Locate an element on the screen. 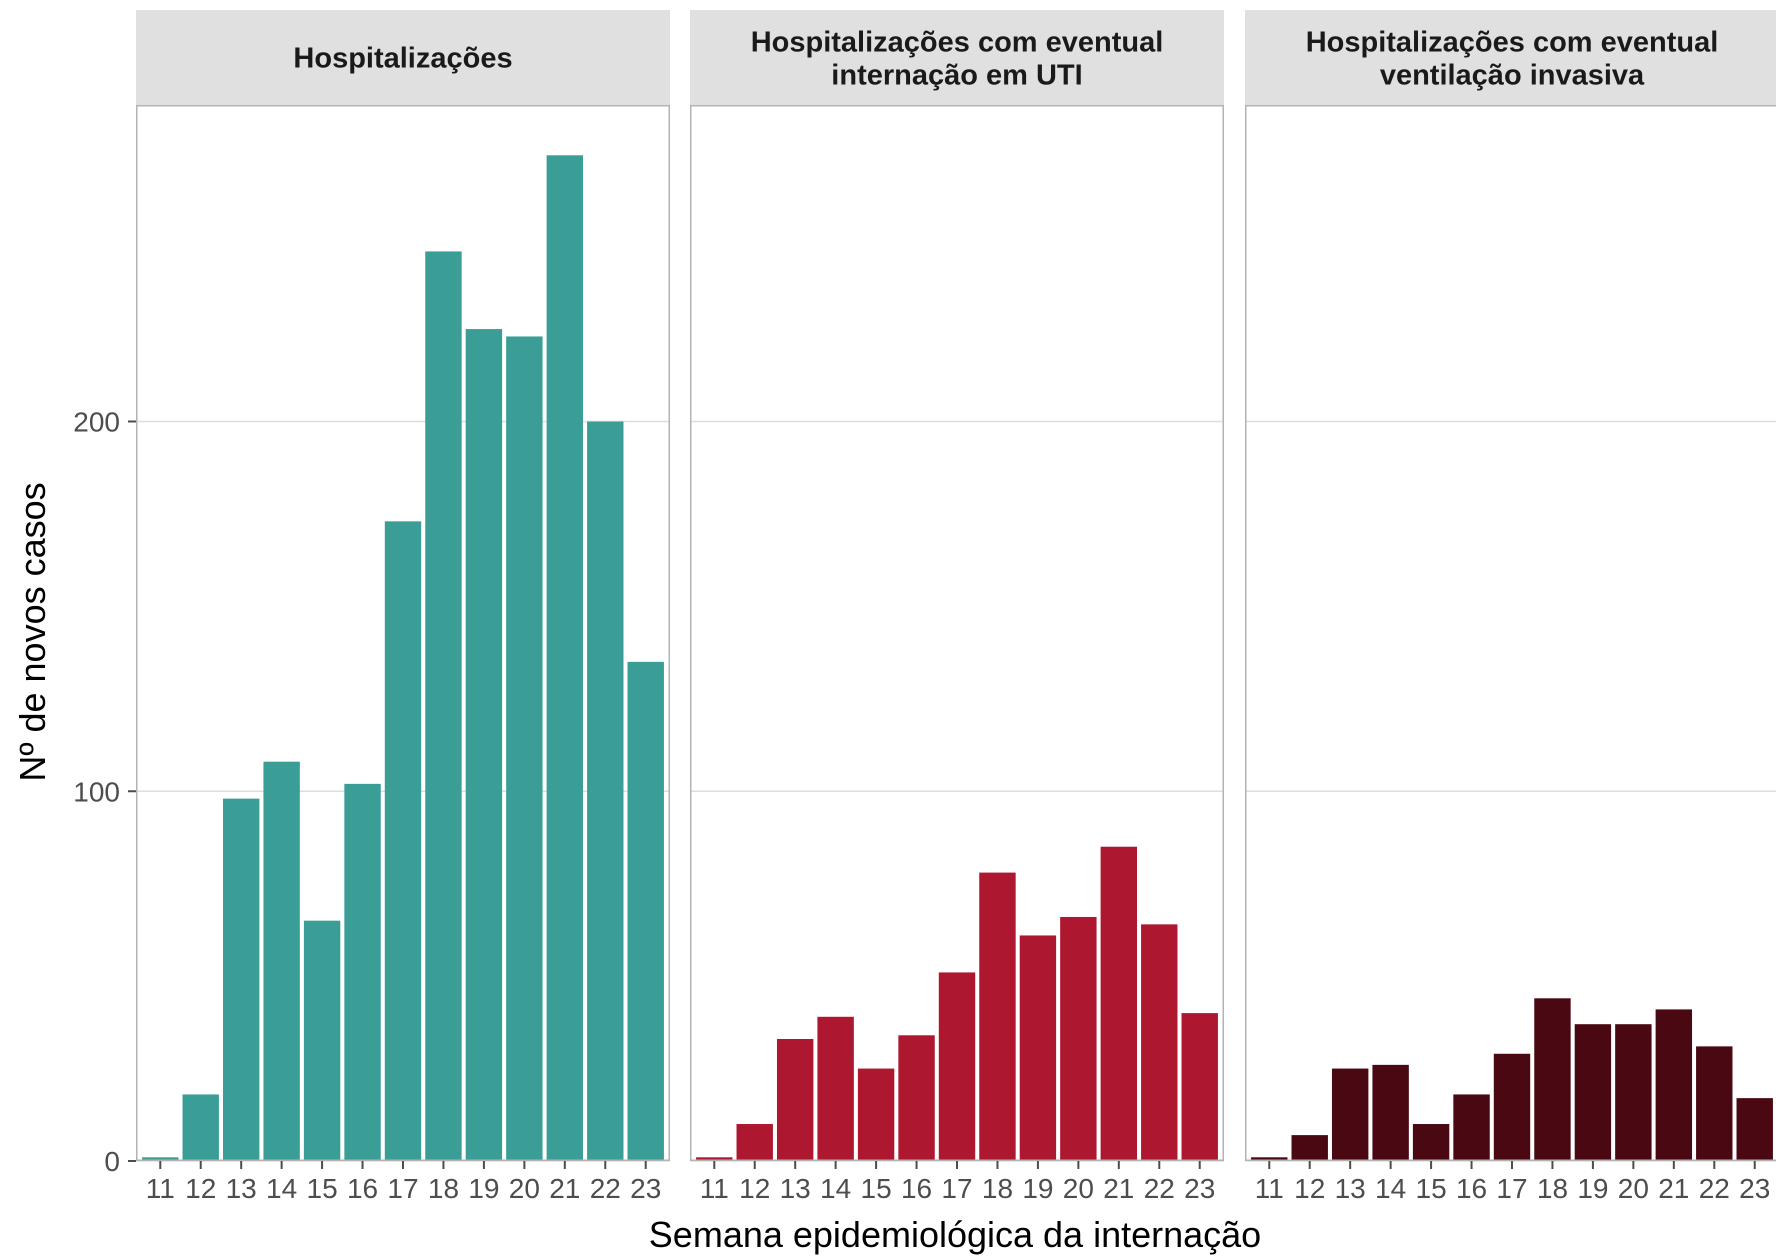  y-axis-title: Nº de novos casos is located at coordinates (32, 631).